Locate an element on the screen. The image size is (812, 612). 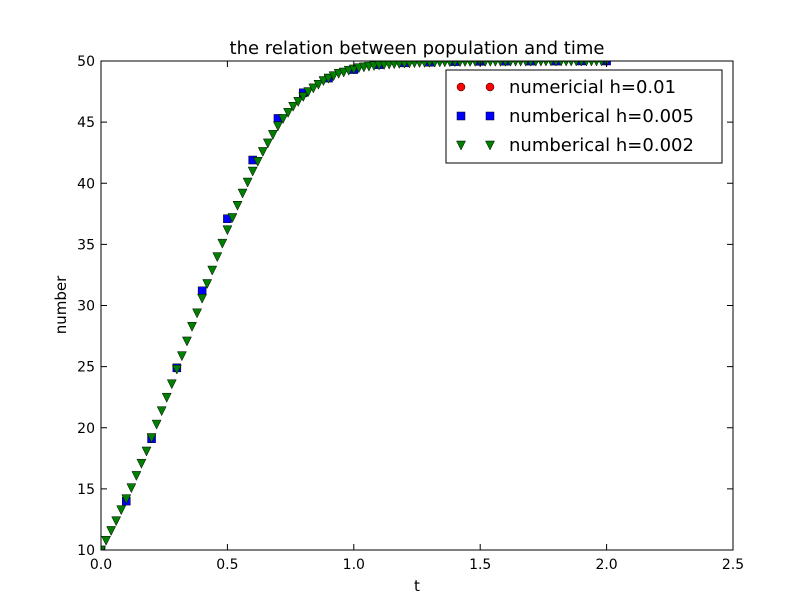
x-tick-label: 0.0 is located at coordinates (101, 565).